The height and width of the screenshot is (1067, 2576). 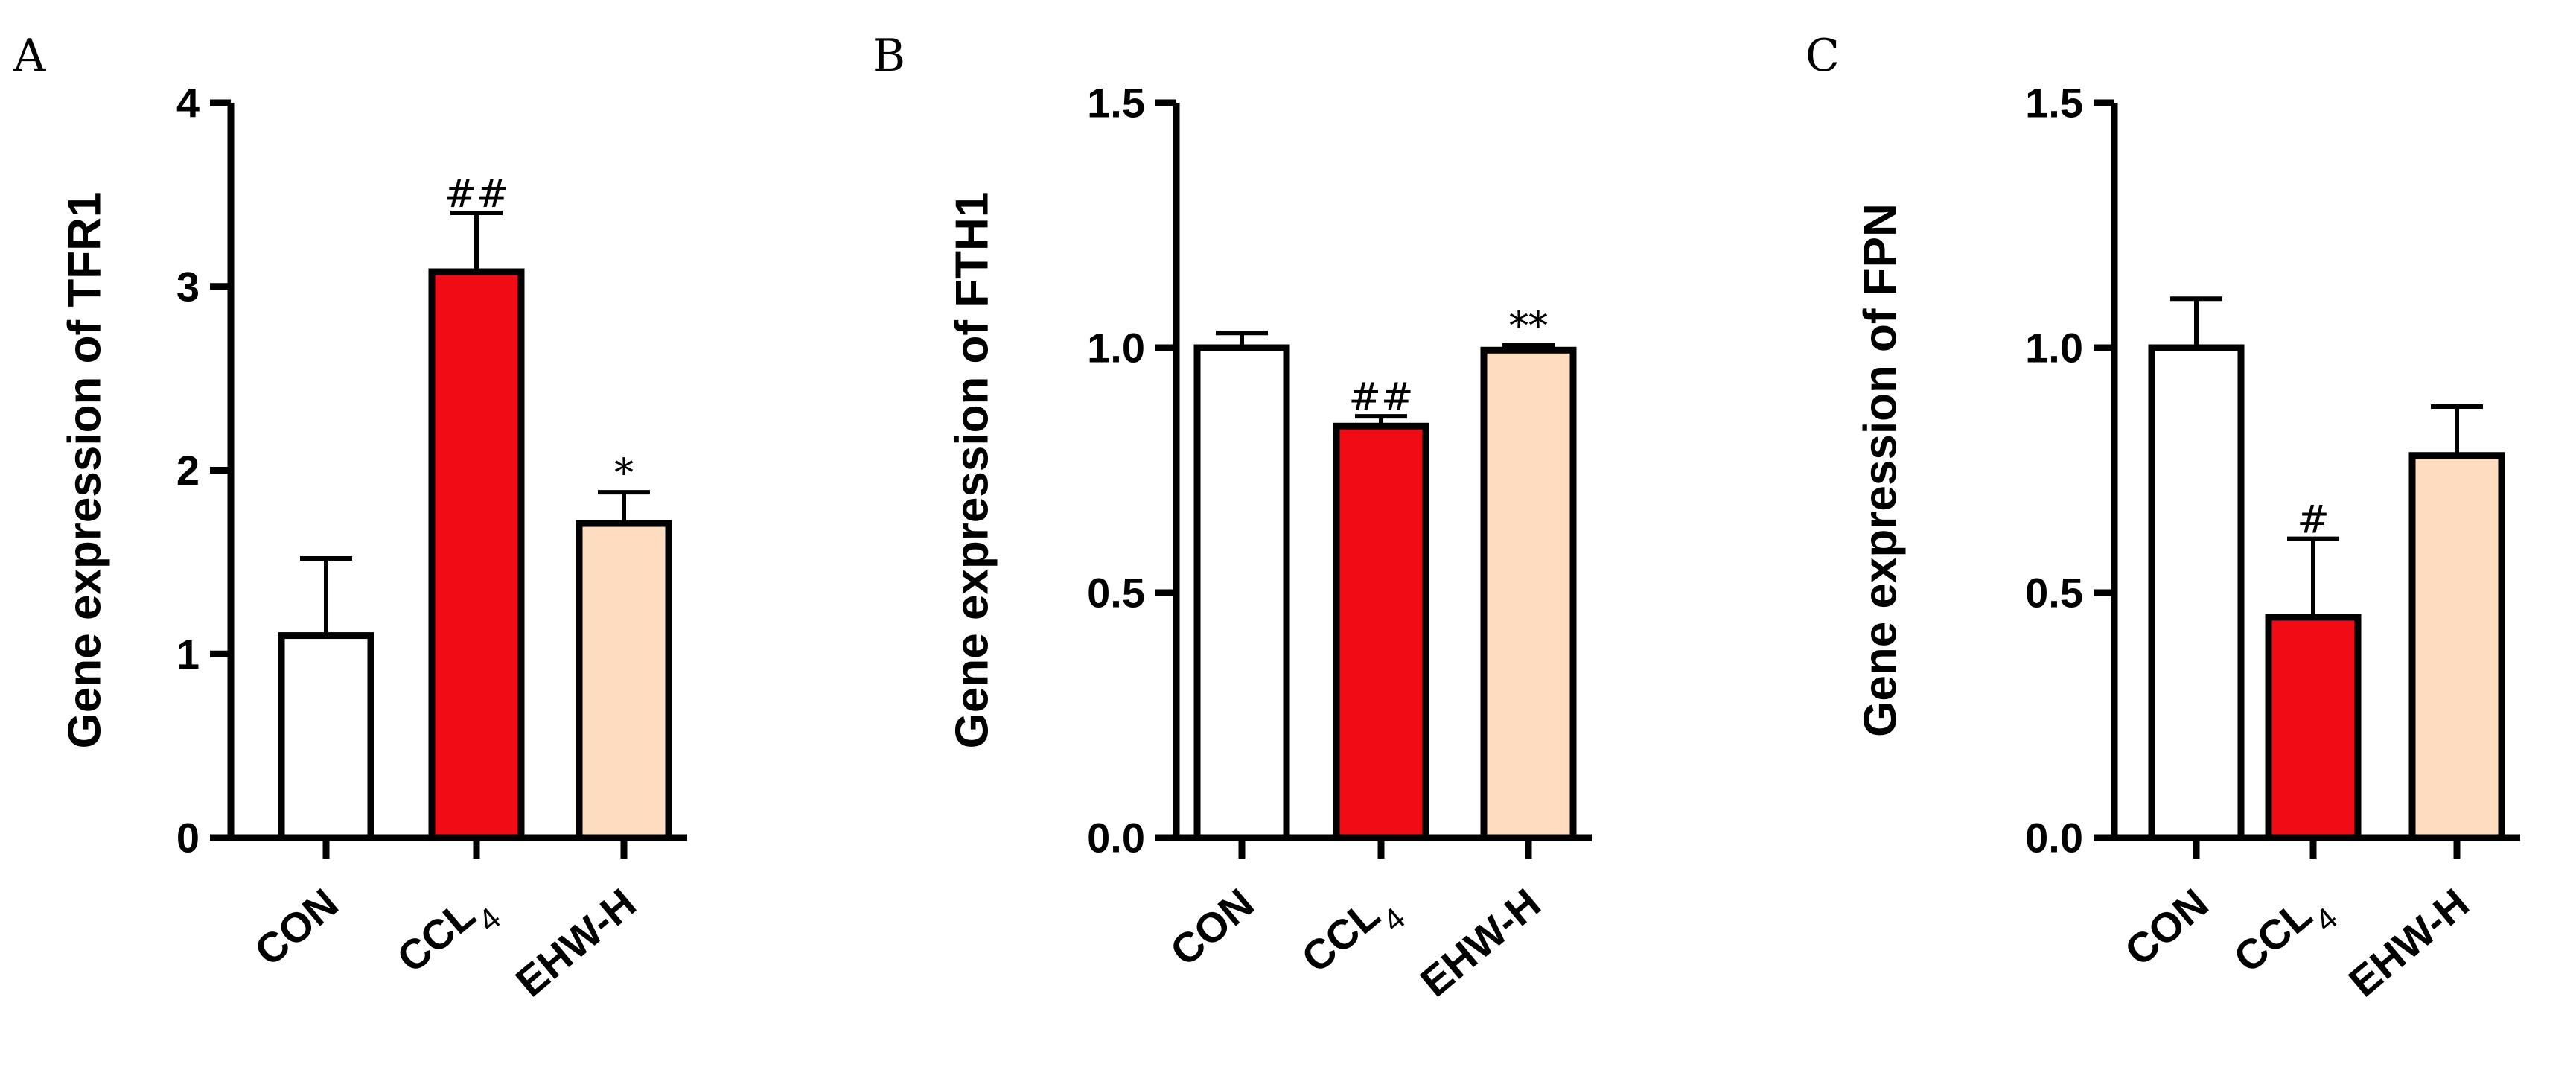 What do you see at coordinates (1528, 327) in the screenshot?
I see `significance-marker: **` at bounding box center [1528, 327].